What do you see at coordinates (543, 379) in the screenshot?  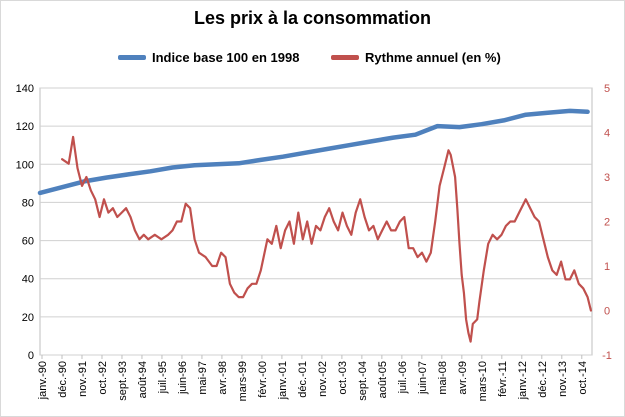 I see `x-tick-label-25: déc.-12` at bounding box center [543, 379].